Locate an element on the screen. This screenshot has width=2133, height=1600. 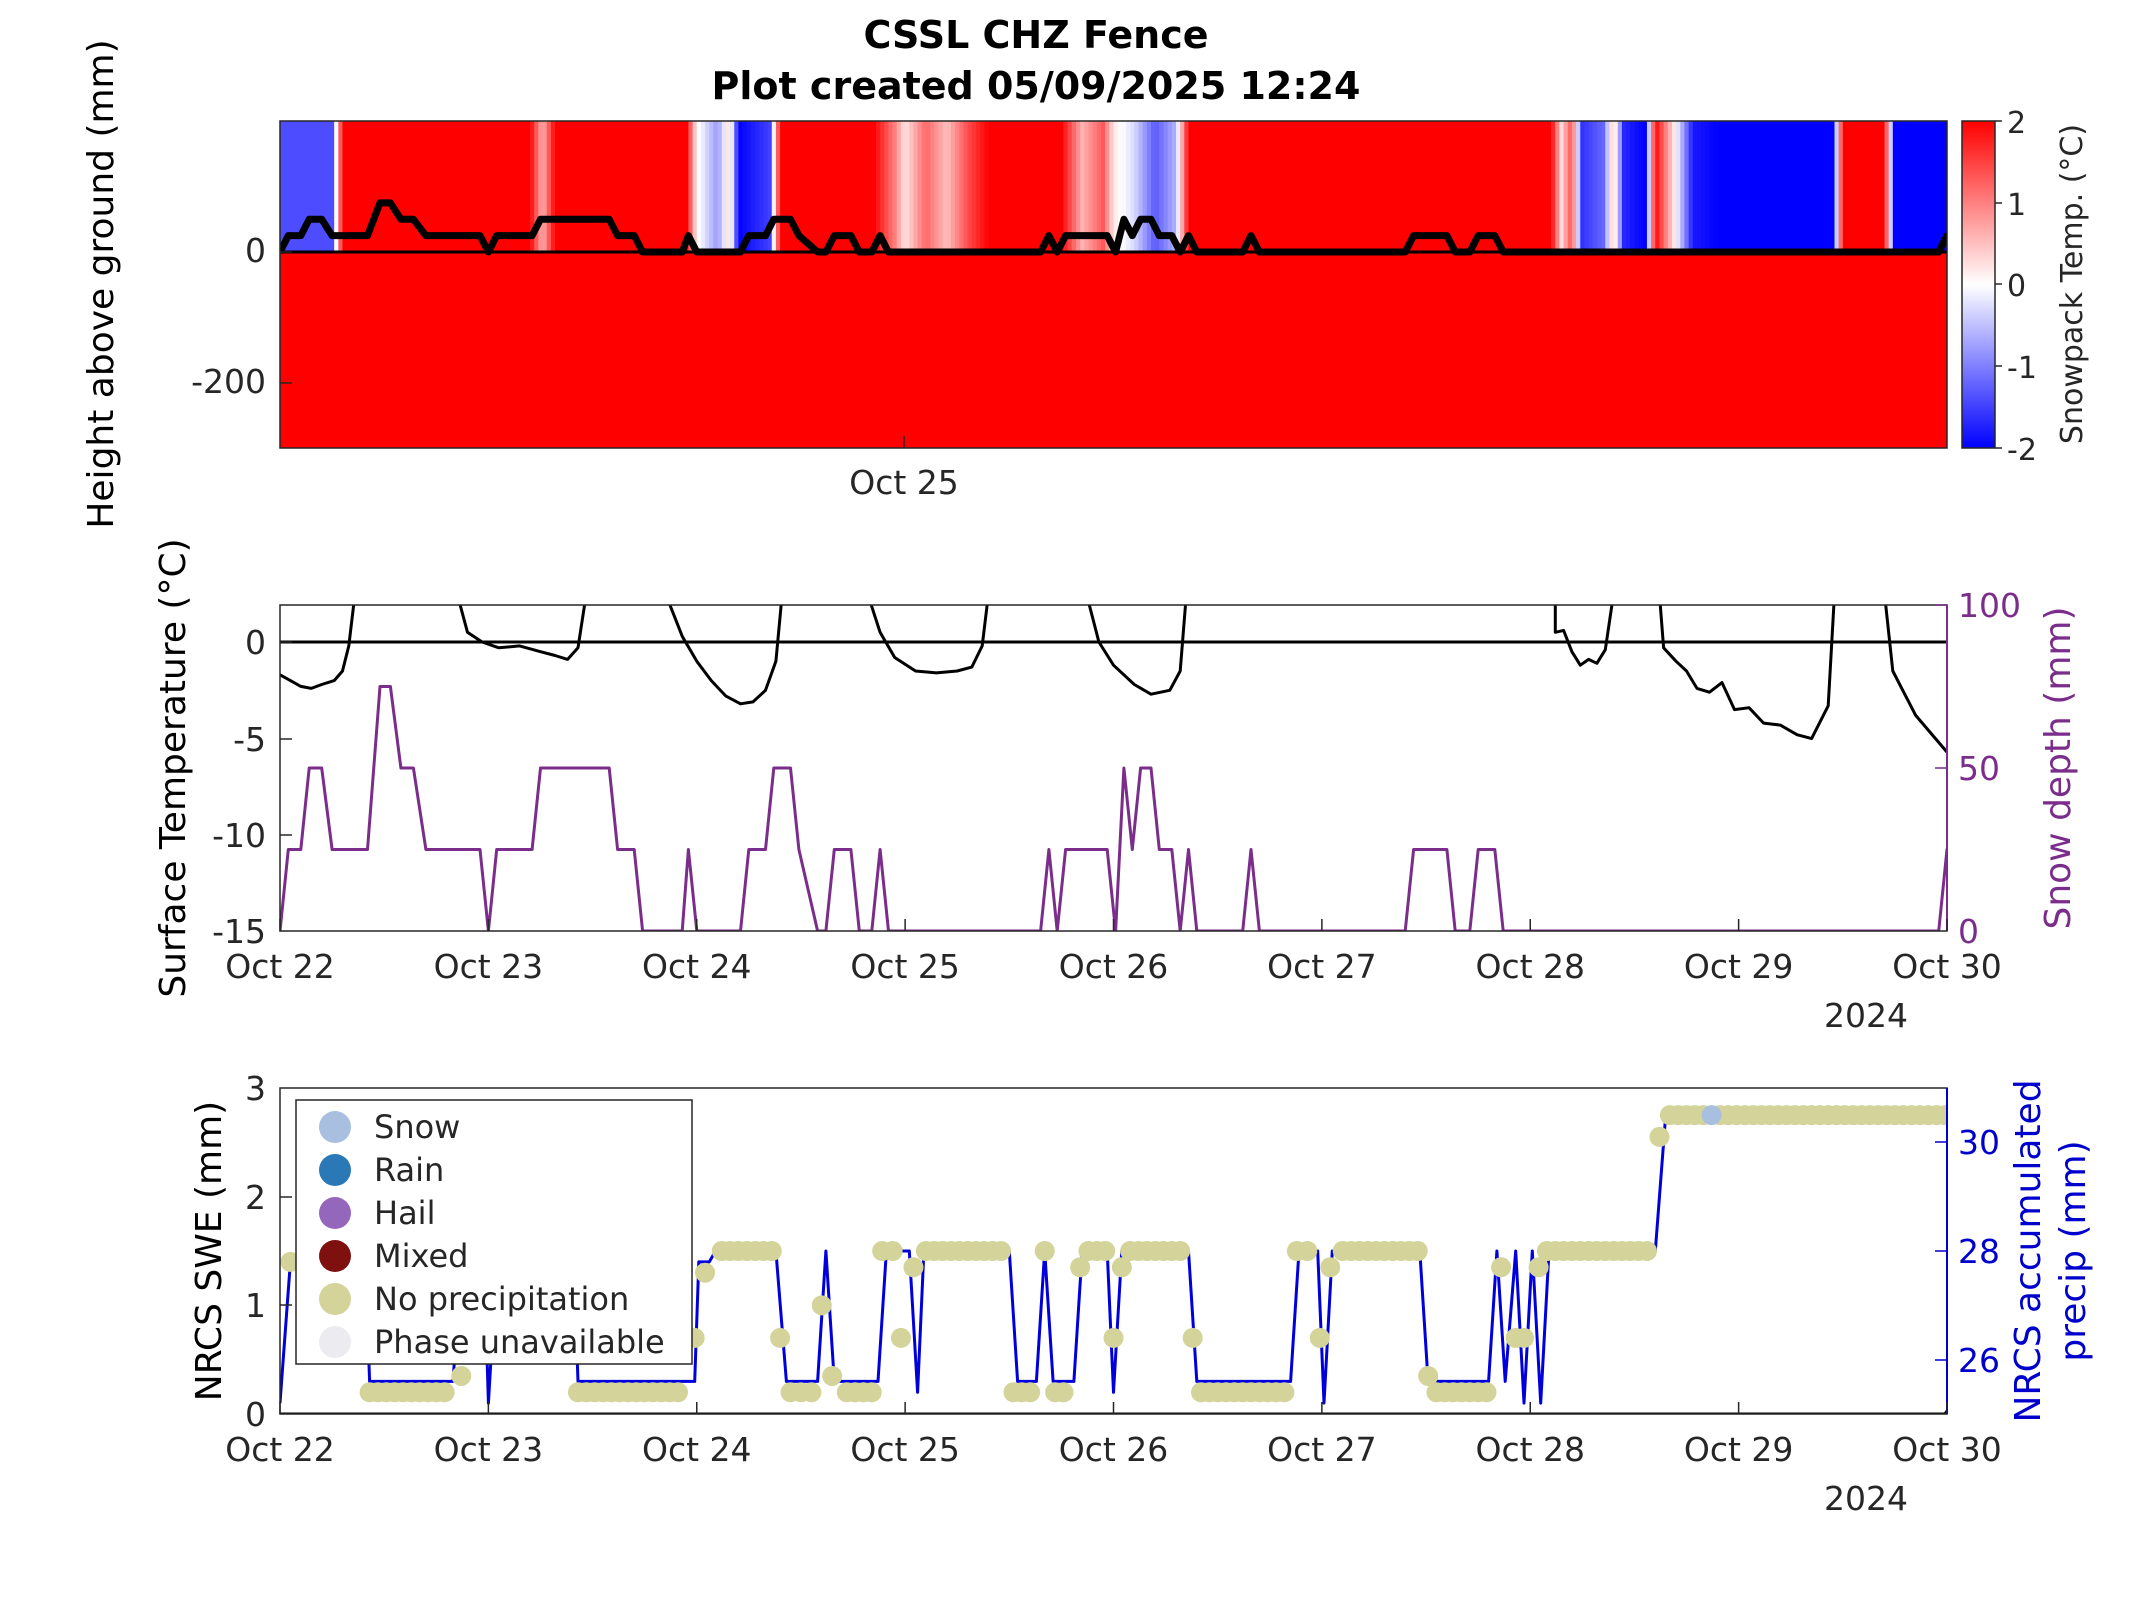
precip-y-axis-label-line2: precip (mm) is located at coordinates (2073, 1250).